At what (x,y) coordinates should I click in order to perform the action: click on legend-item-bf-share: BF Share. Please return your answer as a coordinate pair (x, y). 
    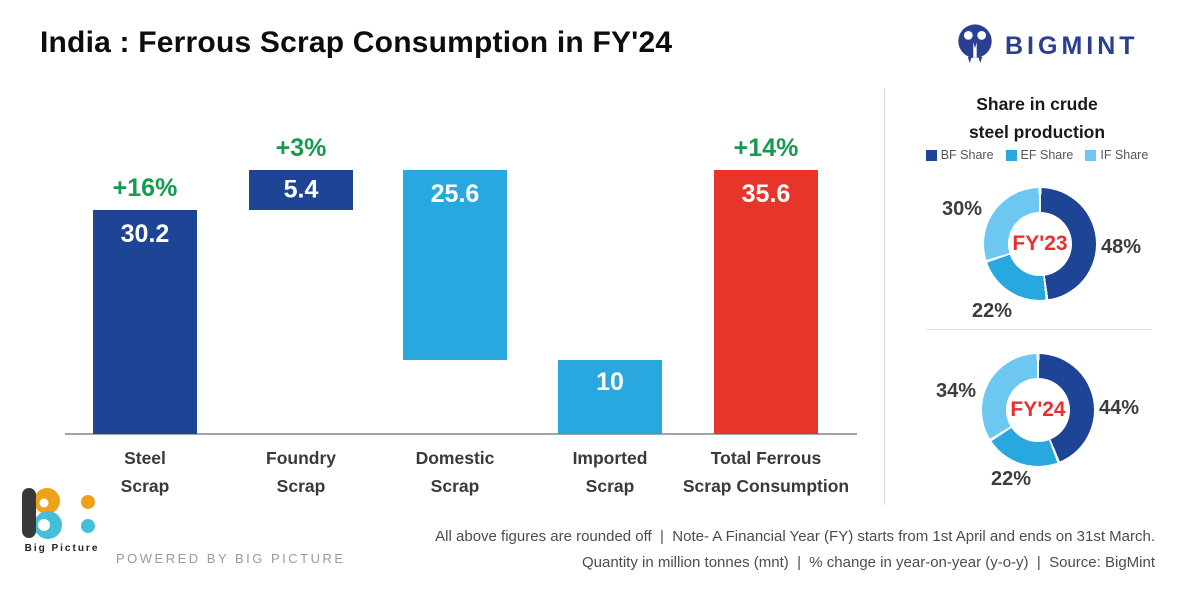
    Looking at the image, I should click on (959, 155).